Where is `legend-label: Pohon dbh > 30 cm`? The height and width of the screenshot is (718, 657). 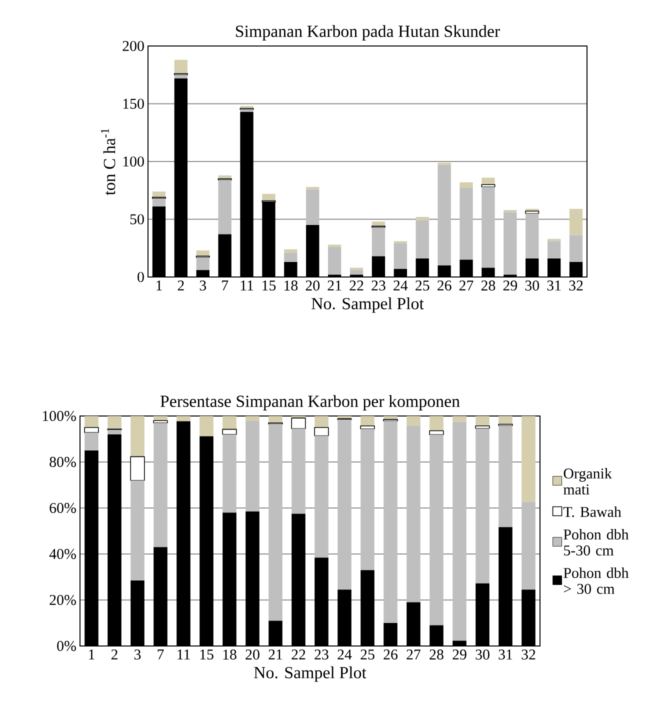 legend-label: Pohon dbh > 30 cm is located at coordinates (596, 580).